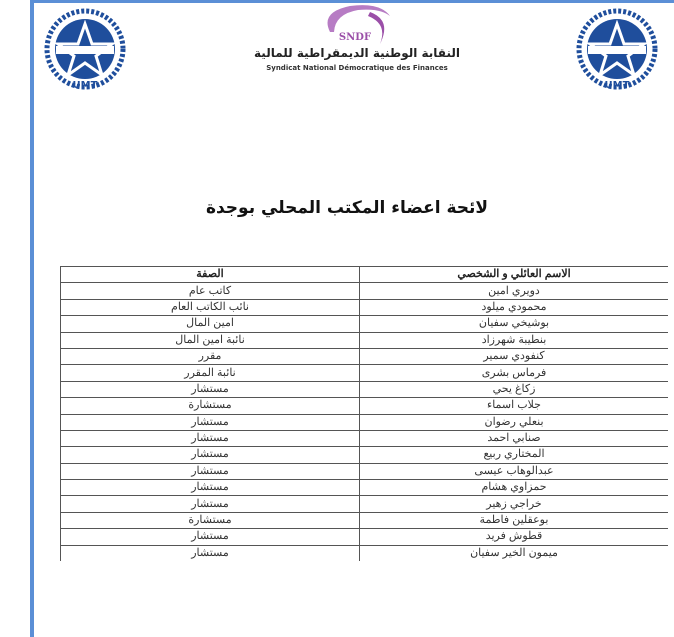 The width and height of the screenshot is (674, 637). What do you see at coordinates (32, 318) in the screenshot?
I see `page-frame-left` at bounding box center [32, 318].